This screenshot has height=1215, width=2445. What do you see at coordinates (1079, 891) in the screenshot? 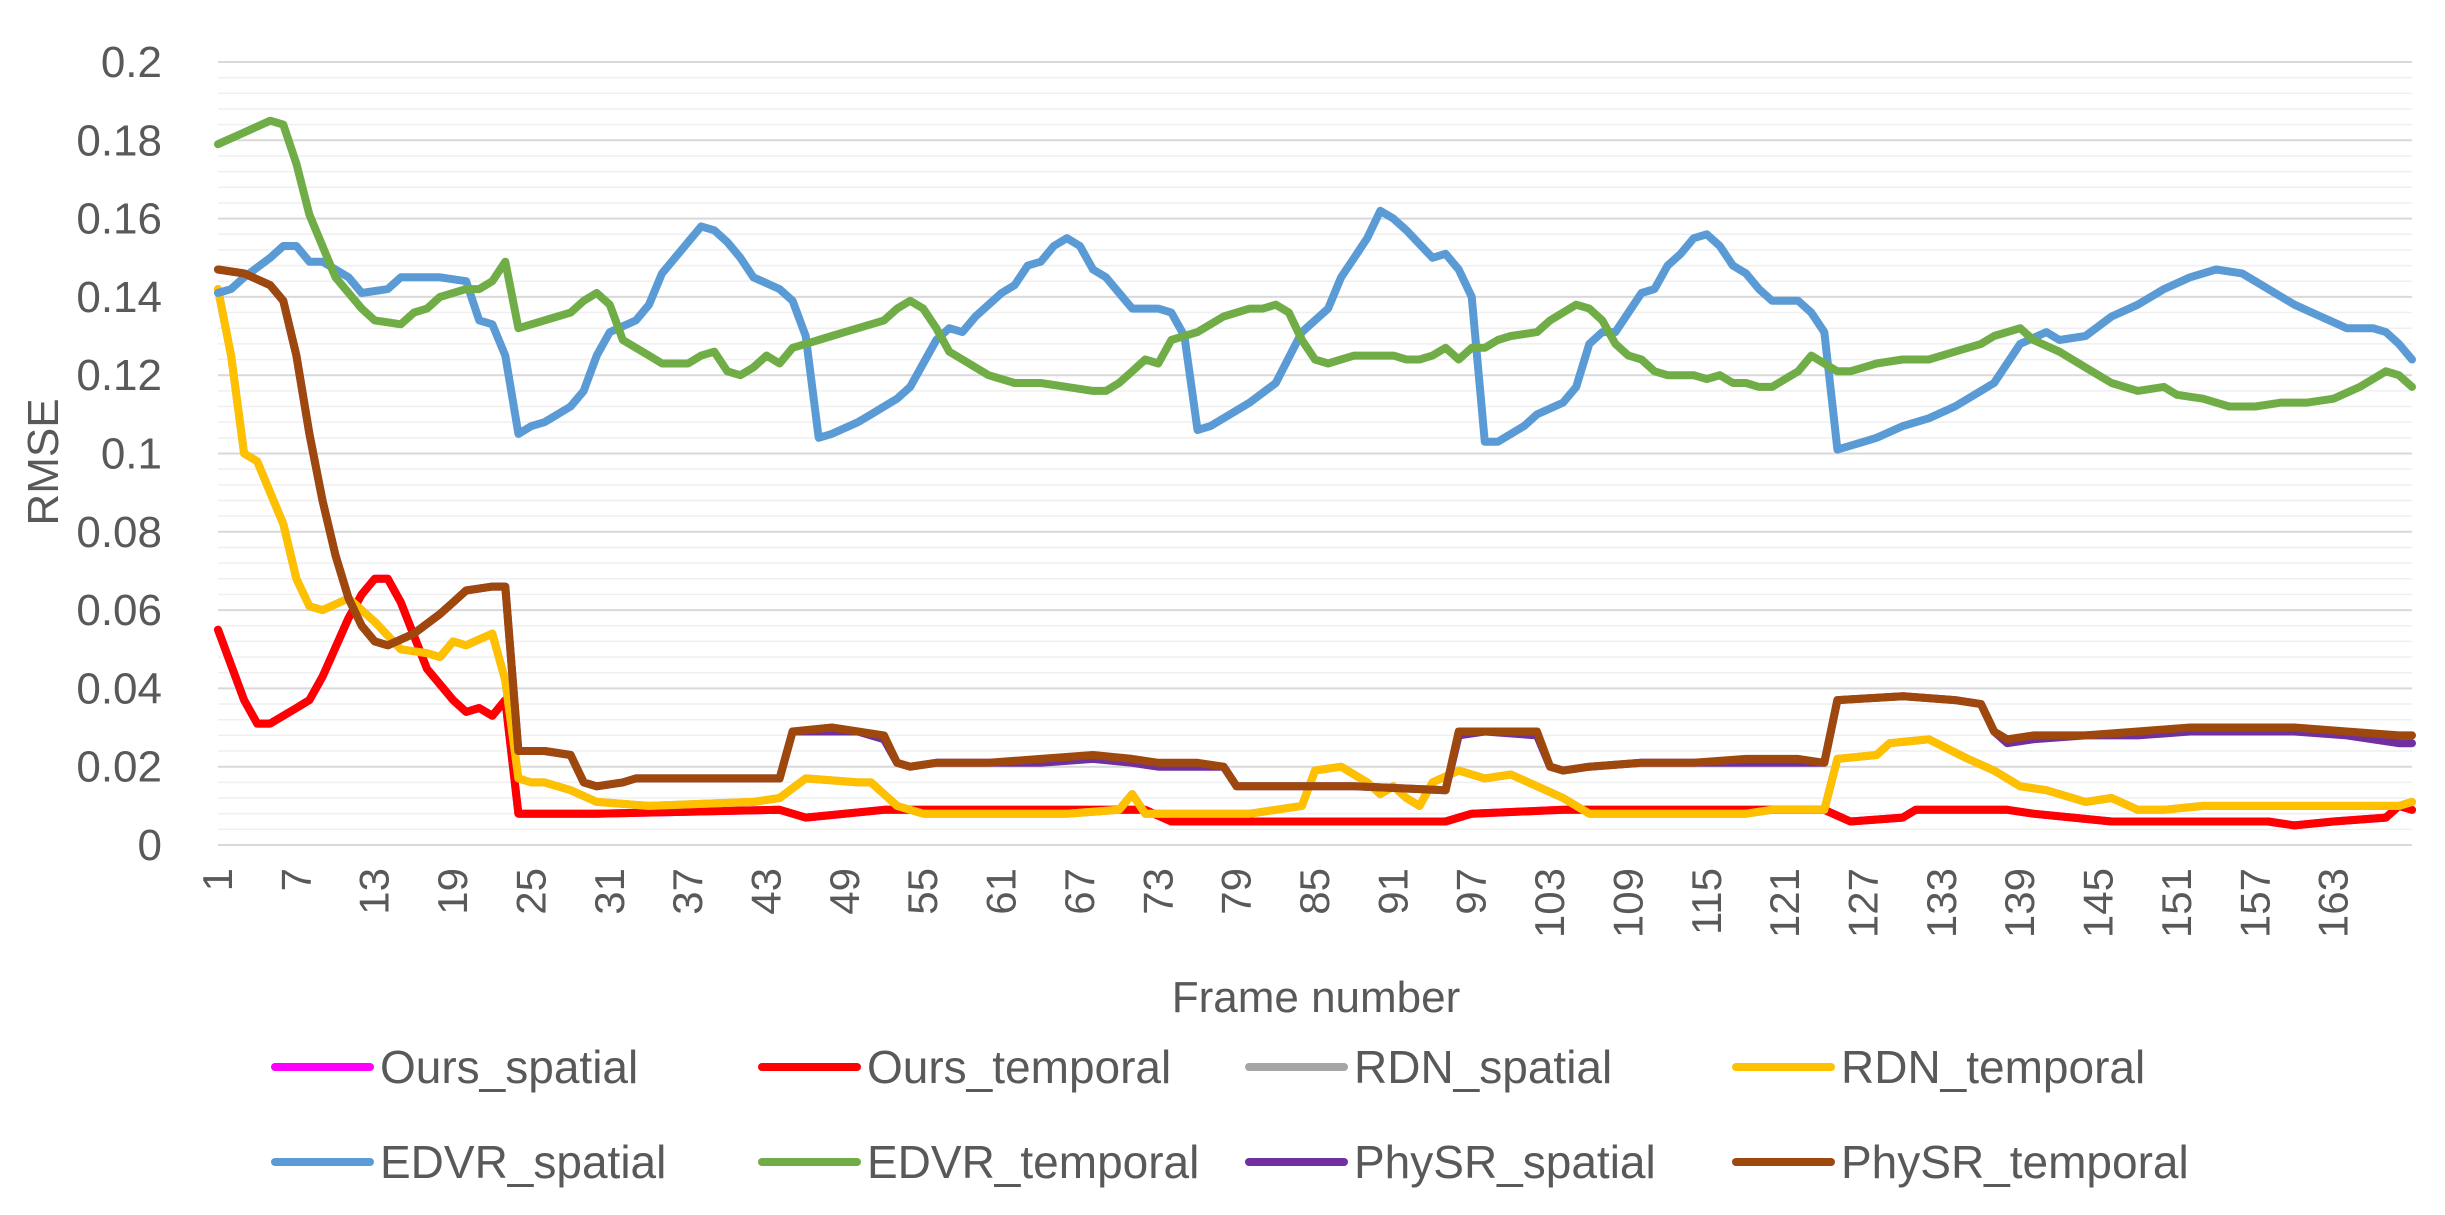
I see `x-tick-label: 67` at bounding box center [1079, 891].